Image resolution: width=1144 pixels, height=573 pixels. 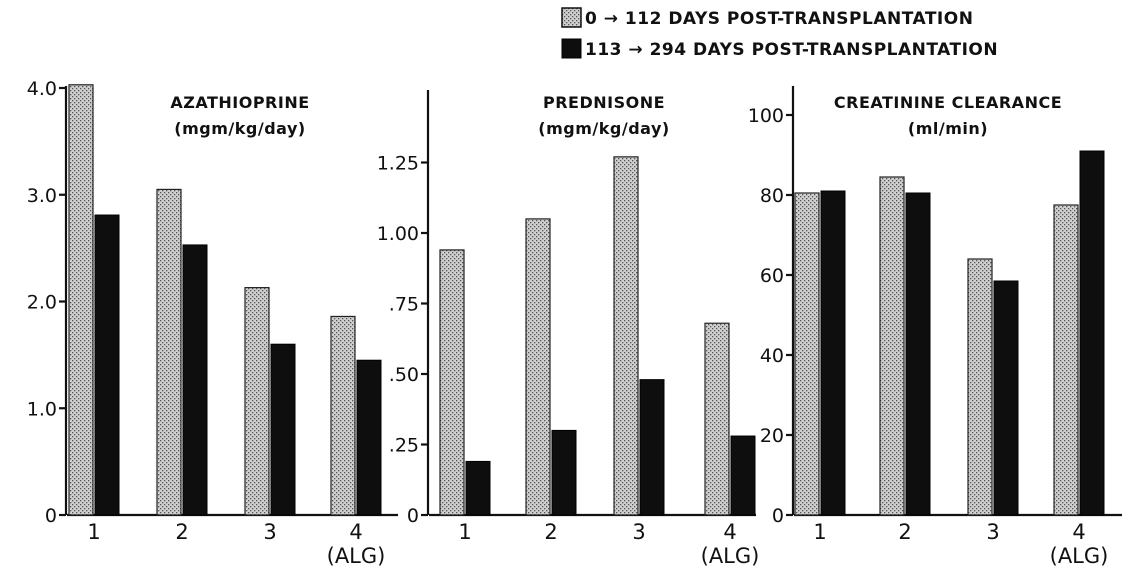 What do you see at coordinates (779, 19) in the screenshot?
I see `legend-label-early: 0 → 112 DAYS POST-TRANSPLANTATION` at bounding box center [779, 19].